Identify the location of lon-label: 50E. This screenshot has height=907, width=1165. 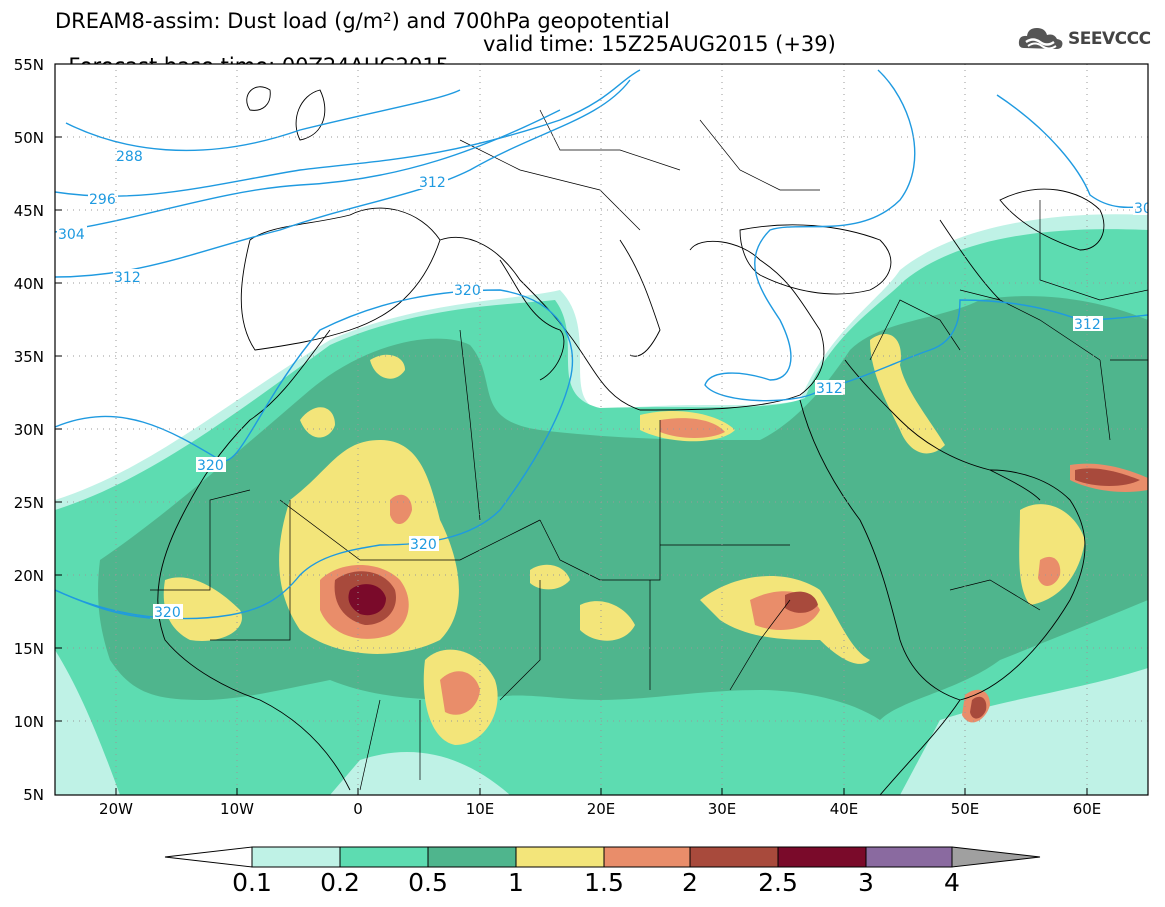
(965, 809).